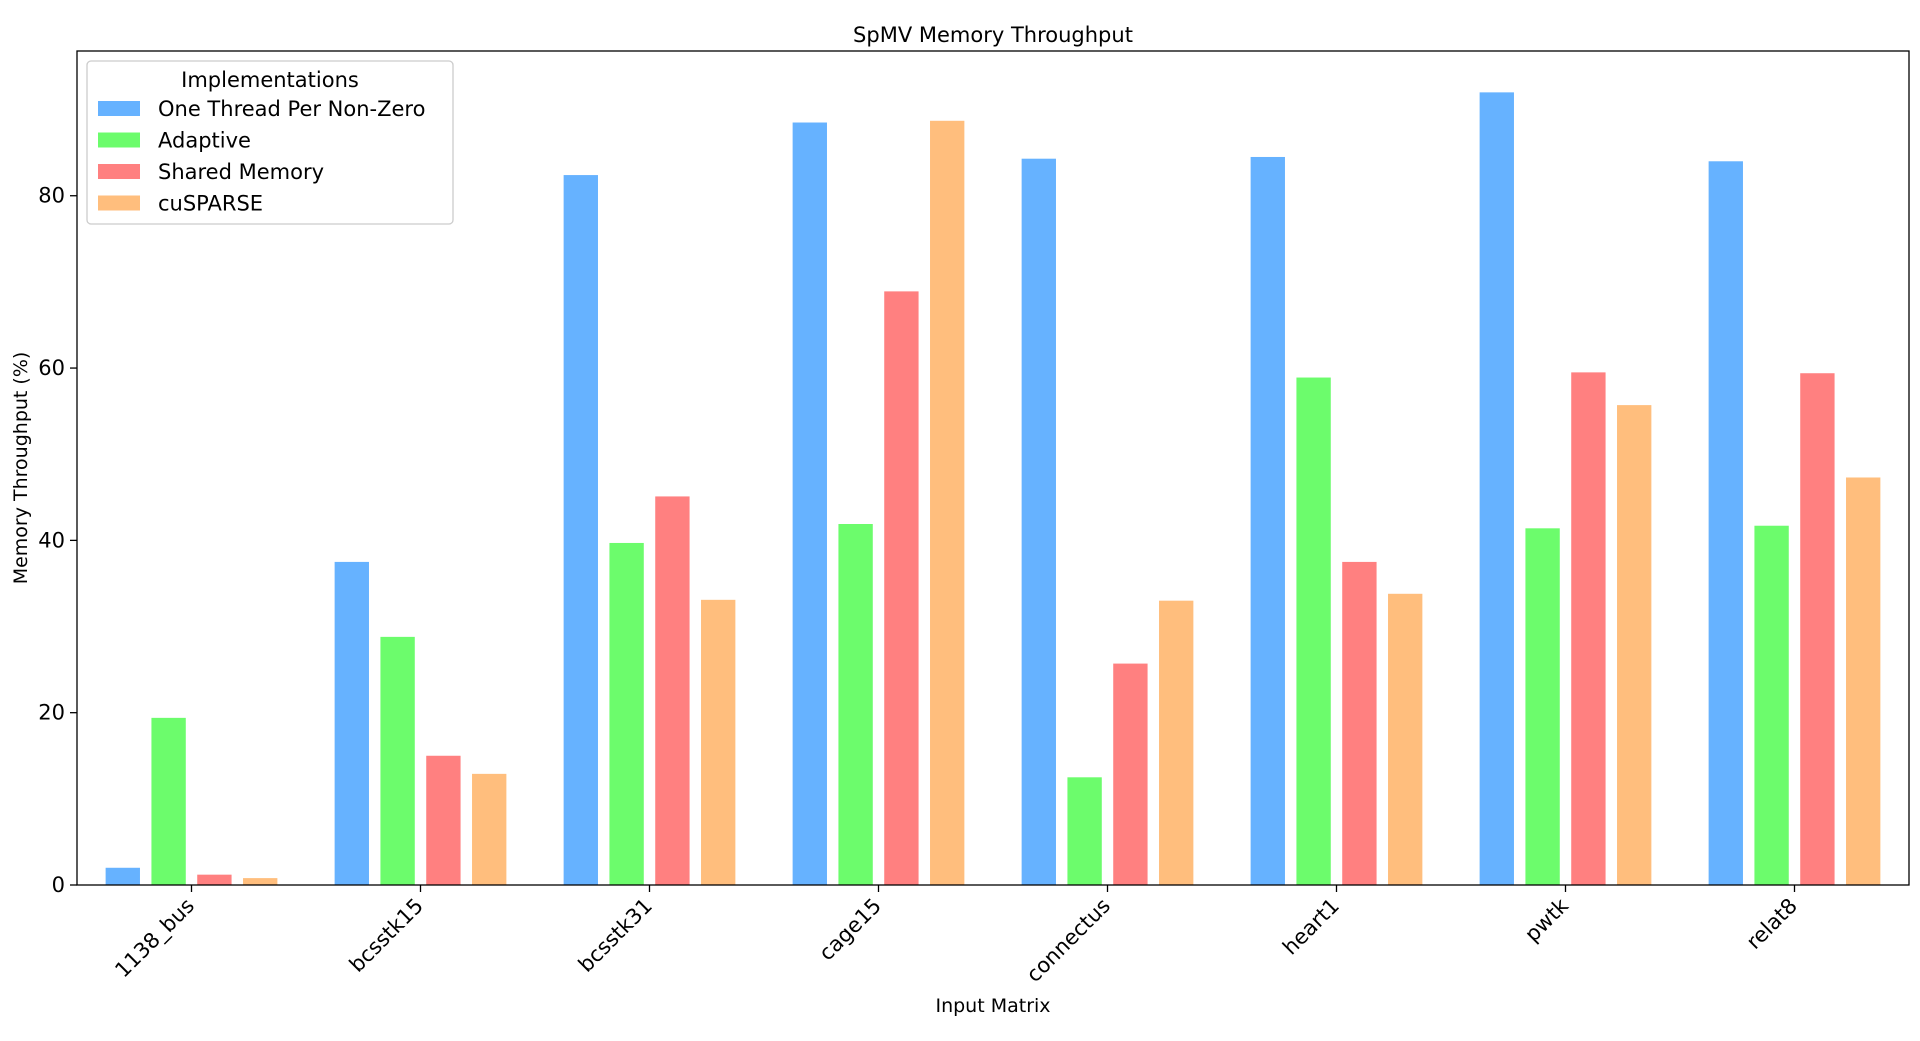 The height and width of the screenshot is (1041, 1920). I want to click on x-tick-label: 1138_bus, so click(154, 938).